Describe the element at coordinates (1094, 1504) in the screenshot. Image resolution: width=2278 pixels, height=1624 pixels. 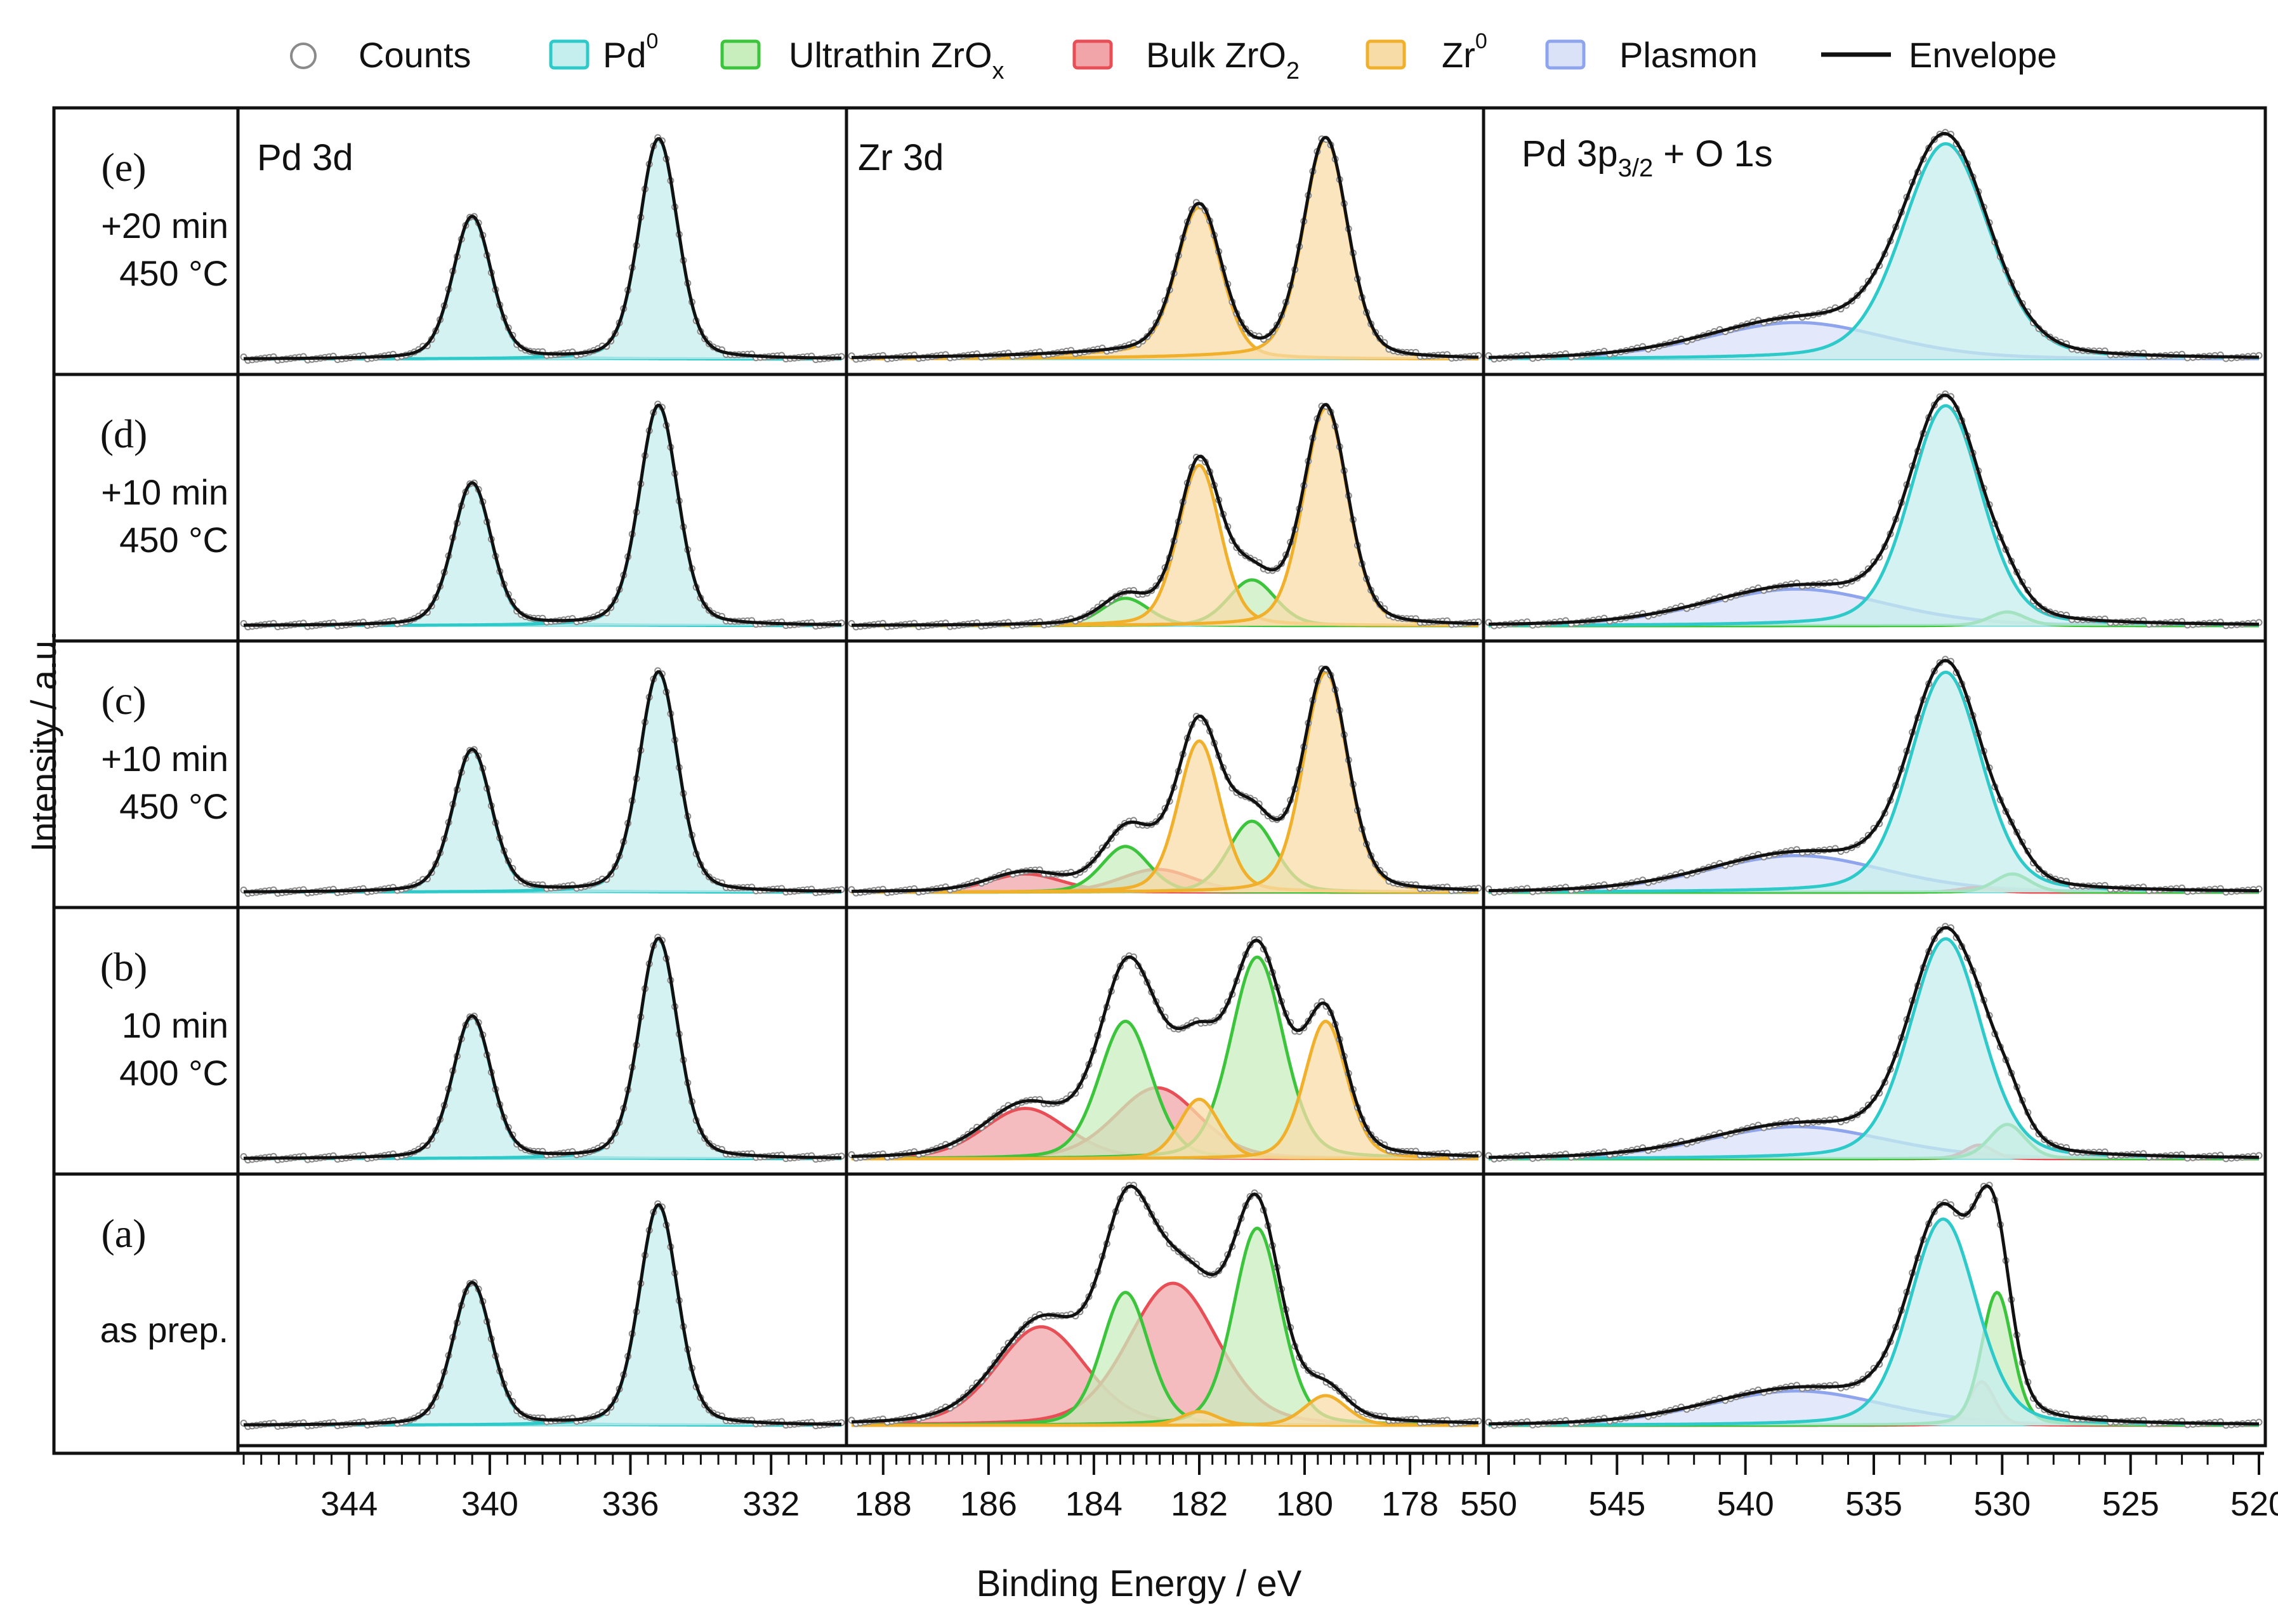
I see `tick-label: 184` at that location.